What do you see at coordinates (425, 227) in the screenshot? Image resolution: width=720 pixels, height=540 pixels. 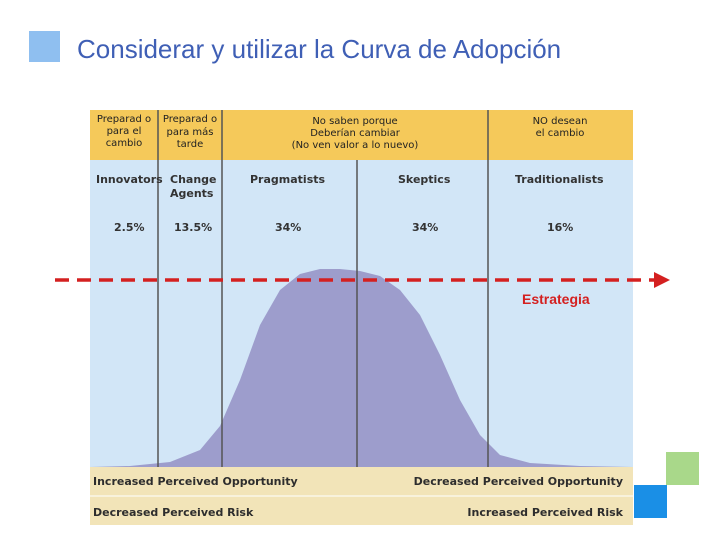 I see `percent-skeptics: 34%` at bounding box center [425, 227].